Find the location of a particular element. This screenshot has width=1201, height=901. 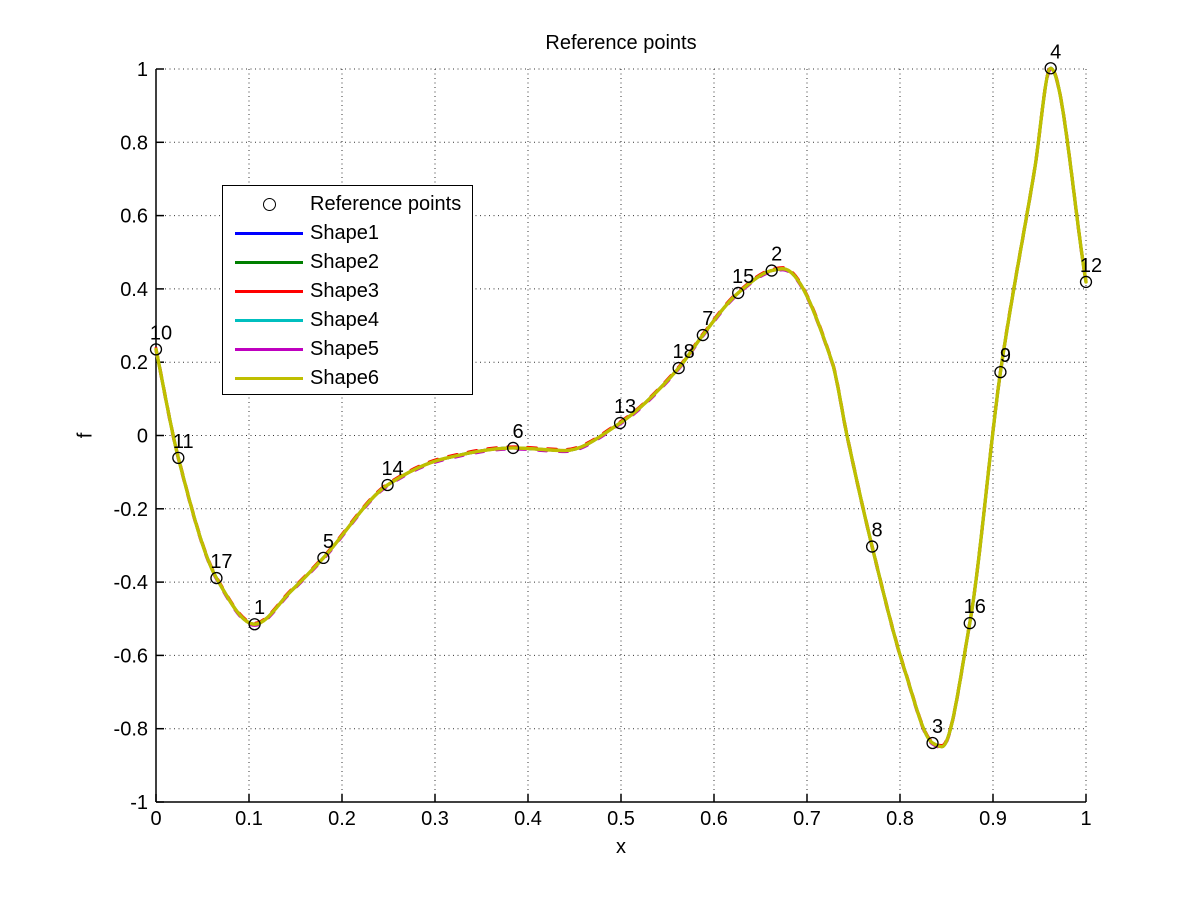

x-tick-label: 0.5 is located at coordinates (621, 819).